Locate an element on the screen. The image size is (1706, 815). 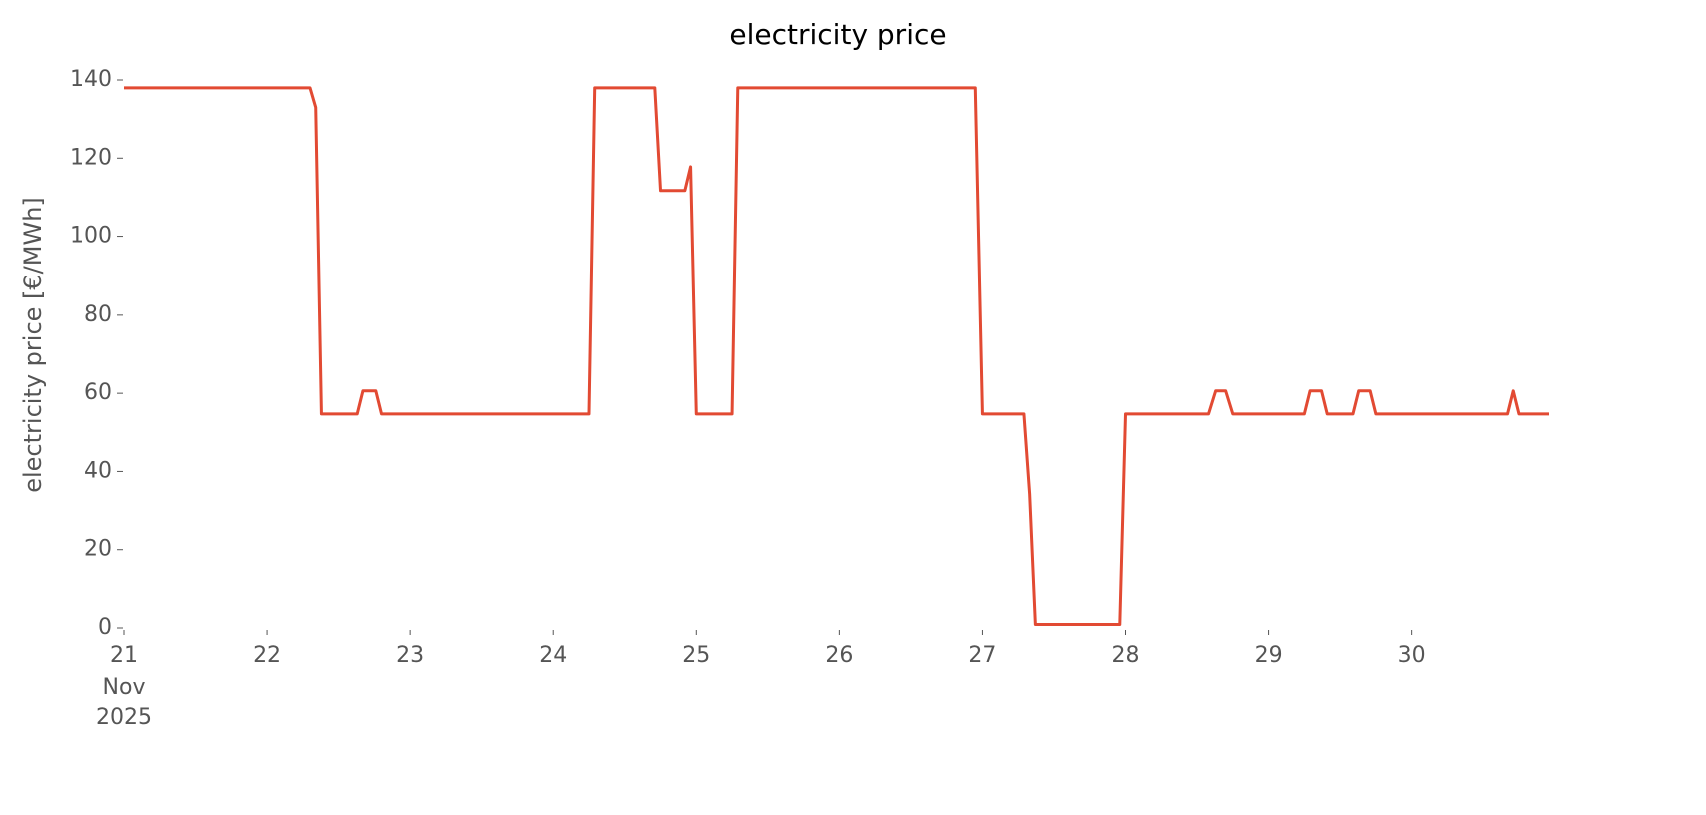
x-tick-label: 21 is located at coordinates (124, 655).